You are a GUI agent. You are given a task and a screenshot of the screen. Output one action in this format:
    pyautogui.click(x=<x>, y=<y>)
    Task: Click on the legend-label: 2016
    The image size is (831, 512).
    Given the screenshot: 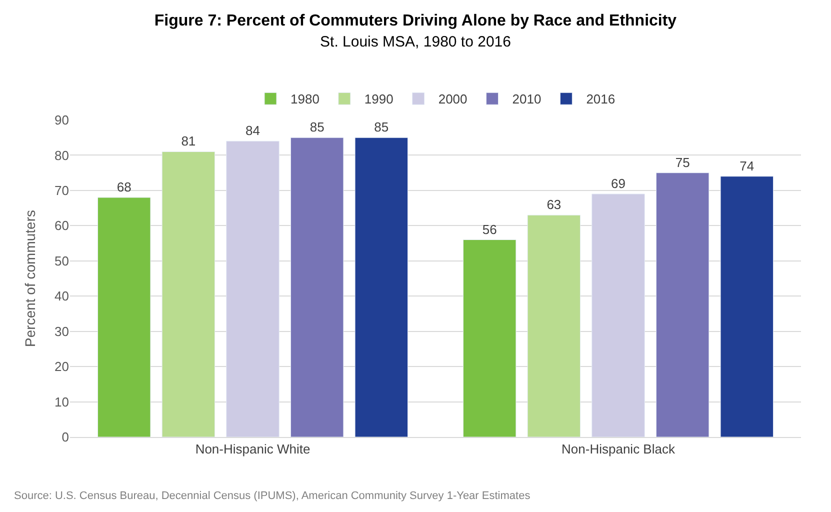 What is the action you would take?
    pyautogui.click(x=601, y=99)
    